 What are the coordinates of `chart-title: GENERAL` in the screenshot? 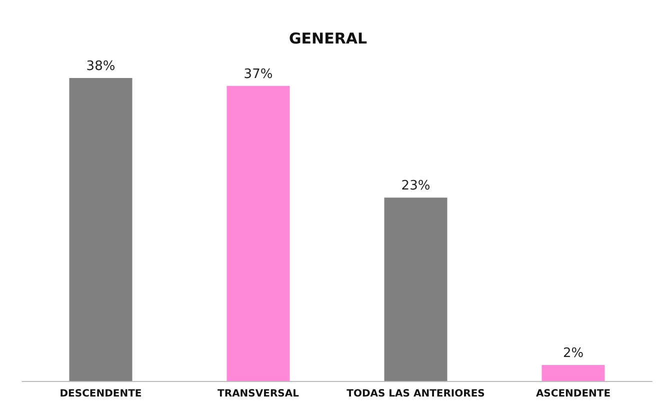 It's located at (328, 39).